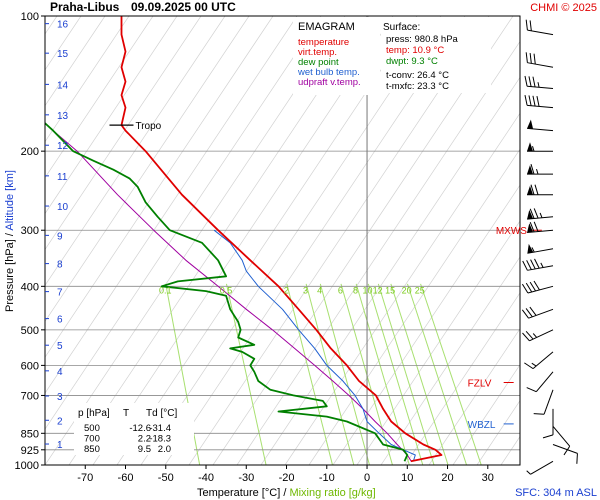 This screenshot has height=500, width=600. I want to click on y-axis-label: Pressure [hPa] / Altitude [km], so click(10, 241).